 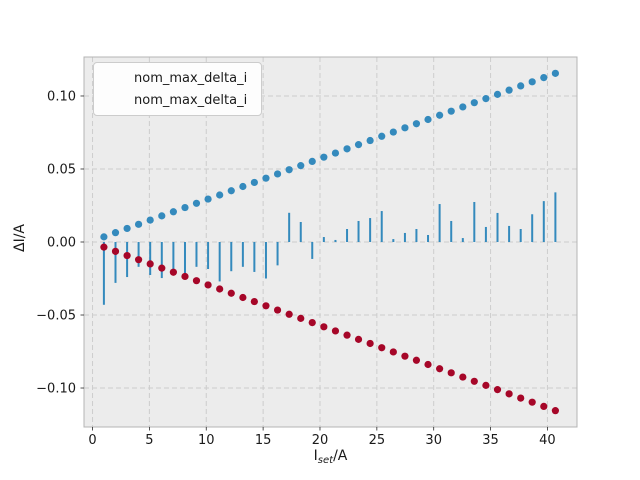 I want to click on y-axis-label: ΔI/A, so click(x=20, y=238).